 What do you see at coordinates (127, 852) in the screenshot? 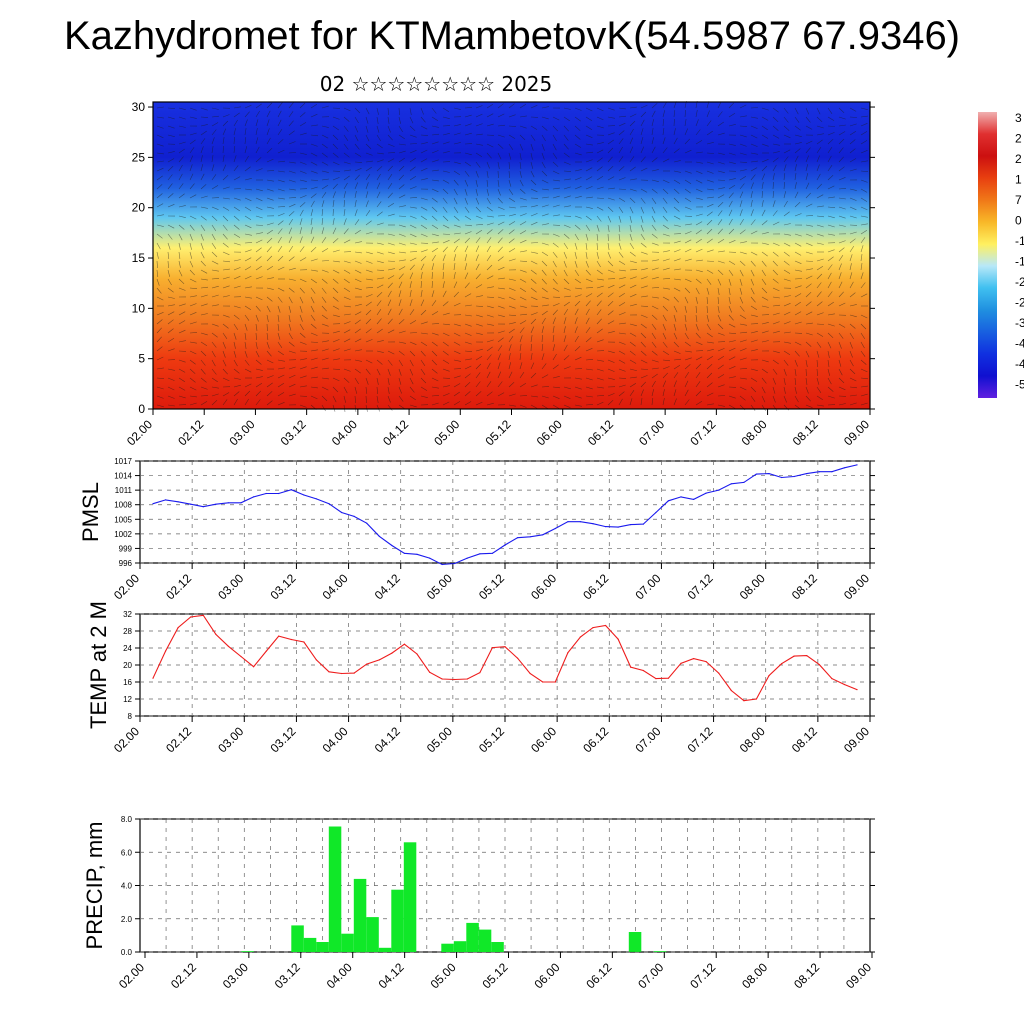
I see `precip-ytick-label: 6.0` at bounding box center [127, 852].